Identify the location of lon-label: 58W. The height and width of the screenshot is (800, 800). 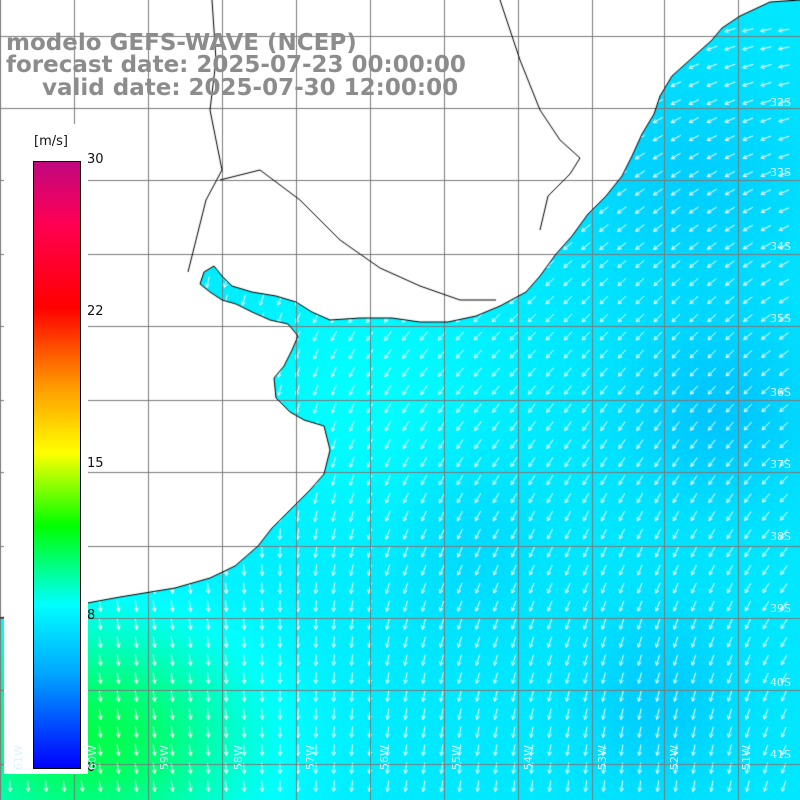
(238, 757).